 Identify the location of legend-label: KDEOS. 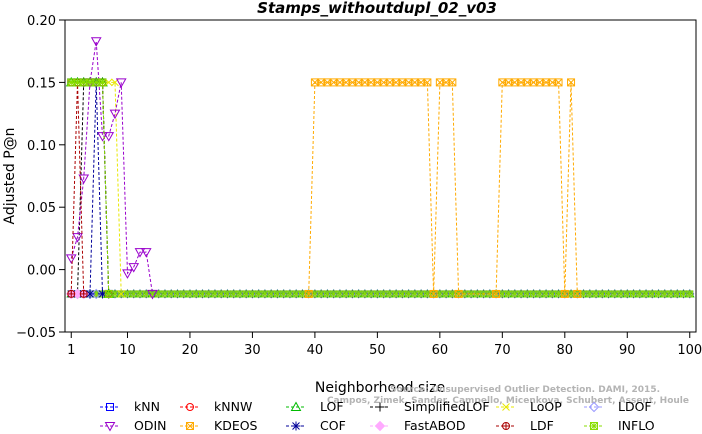
(236, 425).